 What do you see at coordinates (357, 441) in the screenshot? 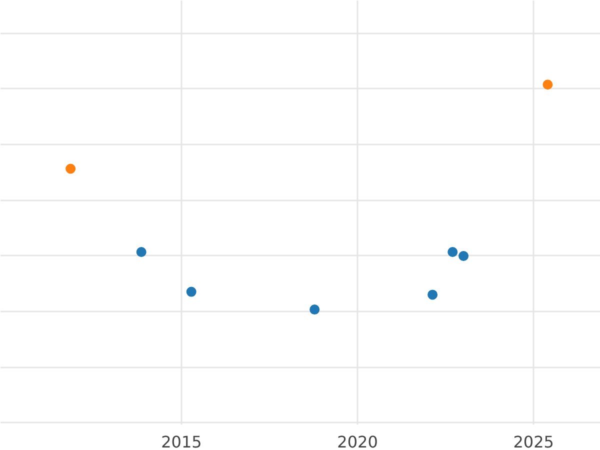
I see `x-tick-label: 2020` at bounding box center [357, 441].